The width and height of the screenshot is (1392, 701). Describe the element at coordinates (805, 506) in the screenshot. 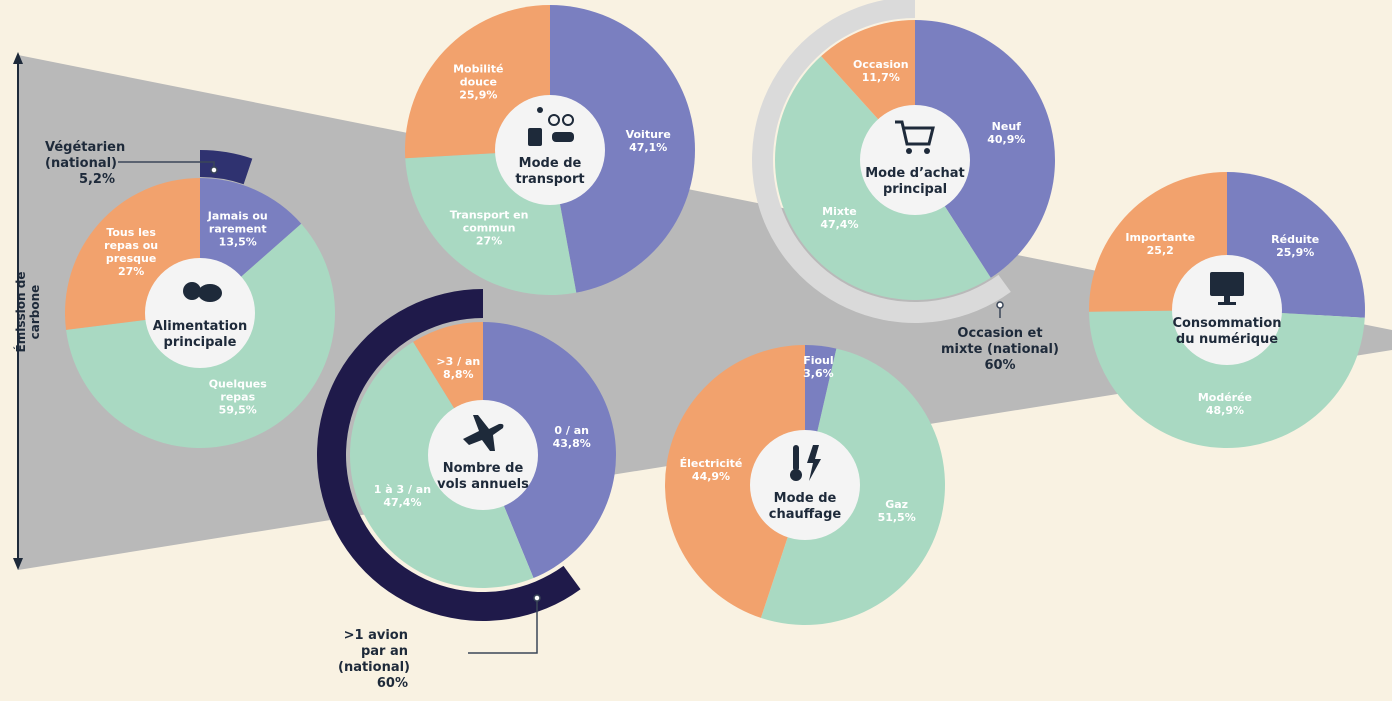

I see `pie-title: Mode de chauffage` at that location.